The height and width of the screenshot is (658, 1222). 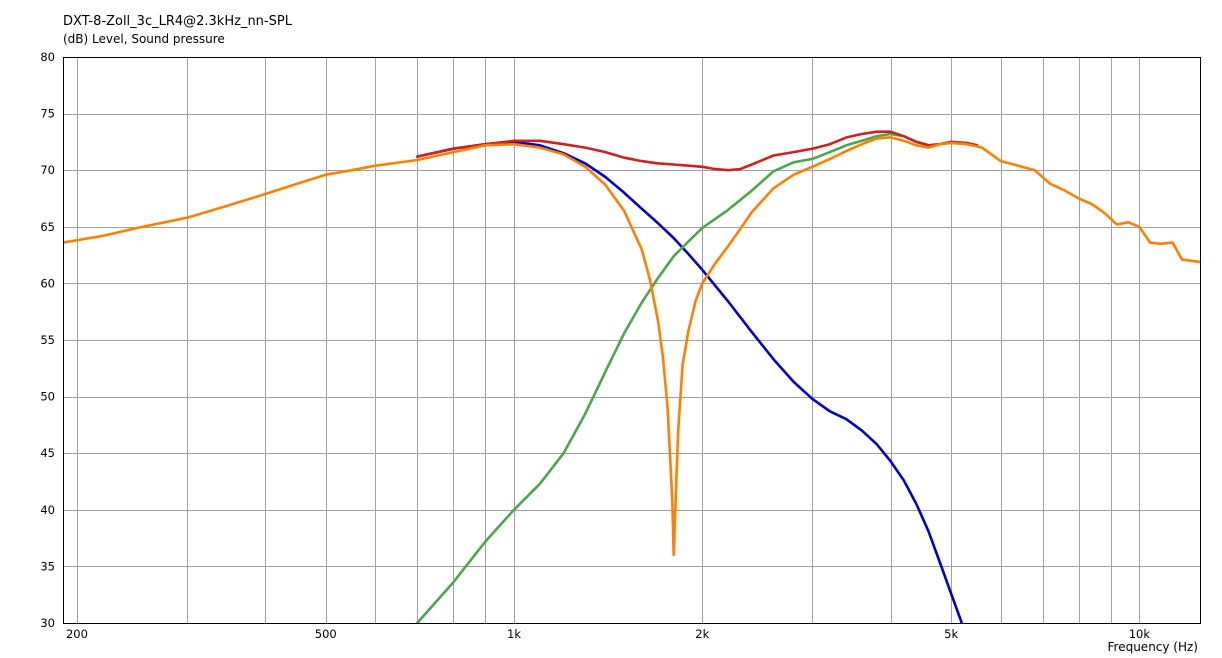 I want to click on x-tick-label: 1k, so click(x=514, y=634).